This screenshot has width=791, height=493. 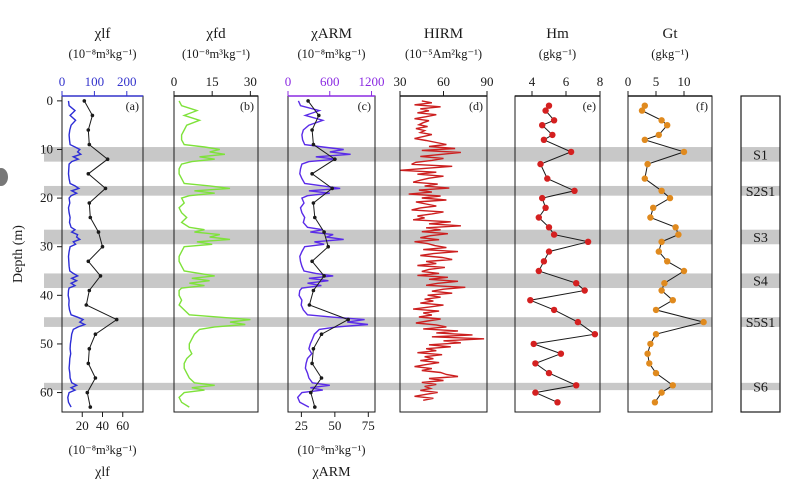 What do you see at coordinates (331, 34) in the screenshot?
I see `panel-c-title: χARM` at bounding box center [331, 34].